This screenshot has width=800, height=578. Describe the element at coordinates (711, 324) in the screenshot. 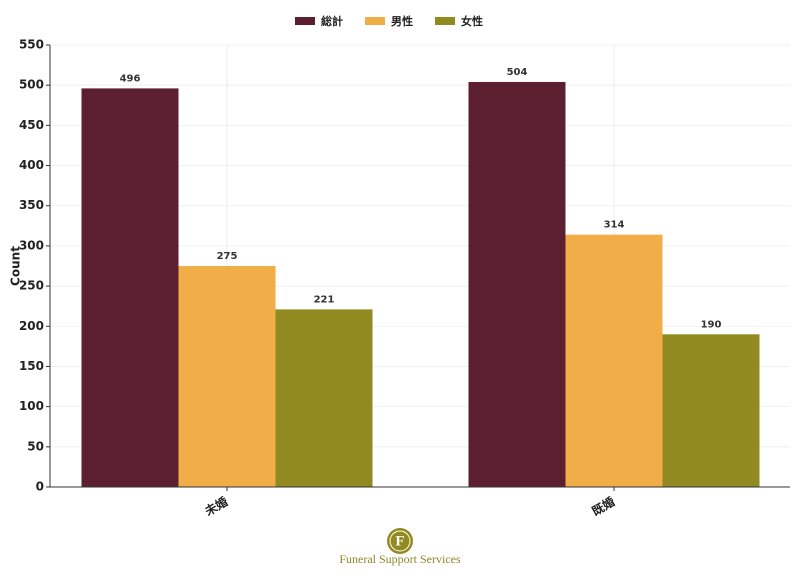

I see `value-label: 190` at that location.